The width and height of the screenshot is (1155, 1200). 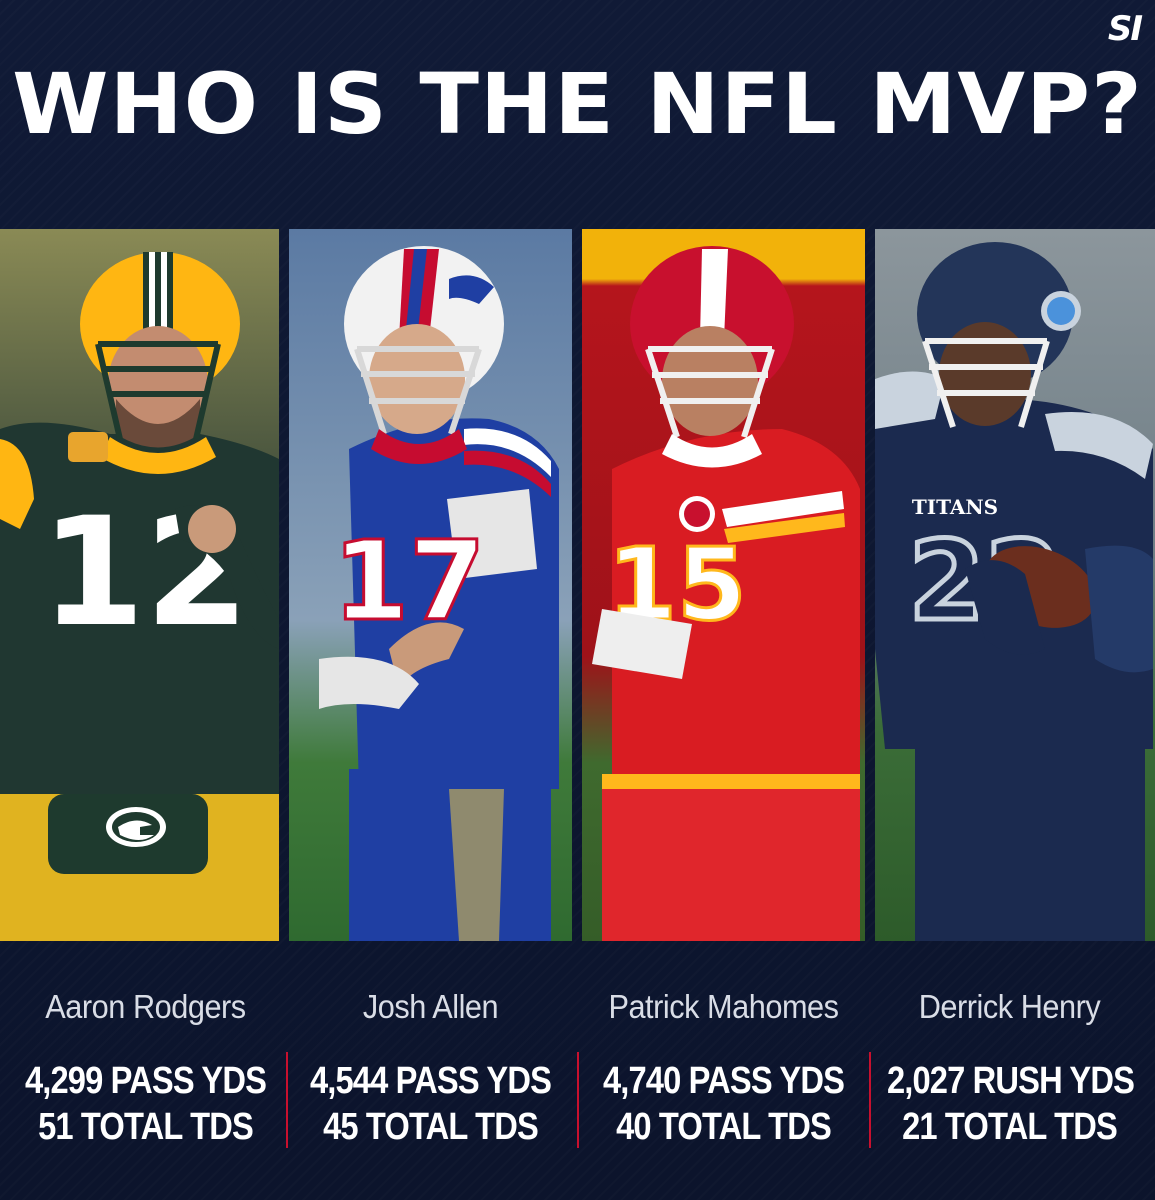 What do you see at coordinates (430, 1006) in the screenshot?
I see `player-name-allen: Josh Allen` at bounding box center [430, 1006].